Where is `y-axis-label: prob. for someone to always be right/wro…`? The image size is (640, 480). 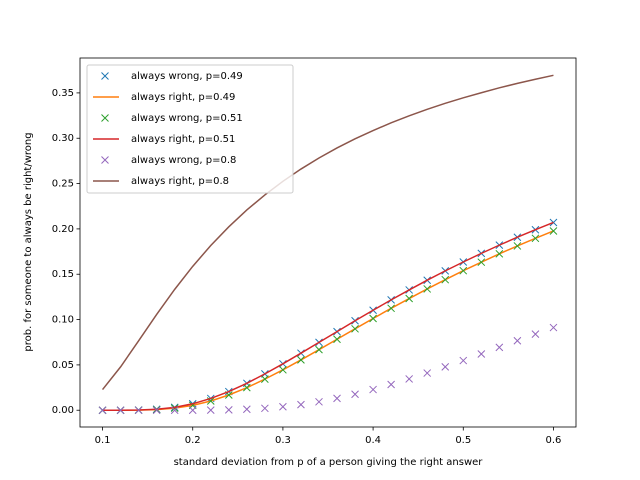 y-axis-label: prob. for someone to always be right/wro… is located at coordinates (28, 241).